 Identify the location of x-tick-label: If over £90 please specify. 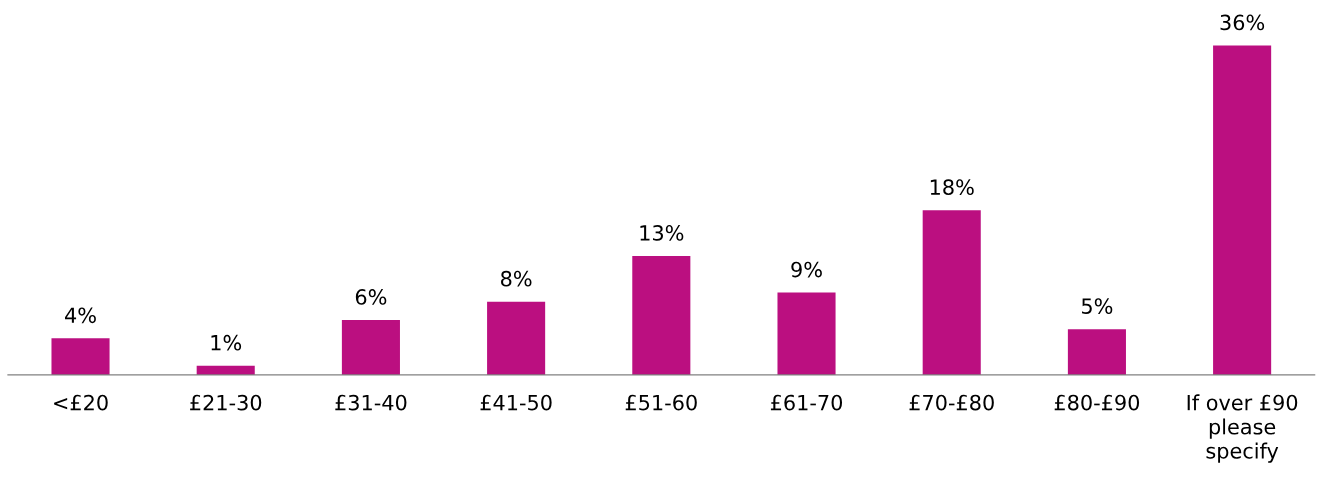
(1242, 428).